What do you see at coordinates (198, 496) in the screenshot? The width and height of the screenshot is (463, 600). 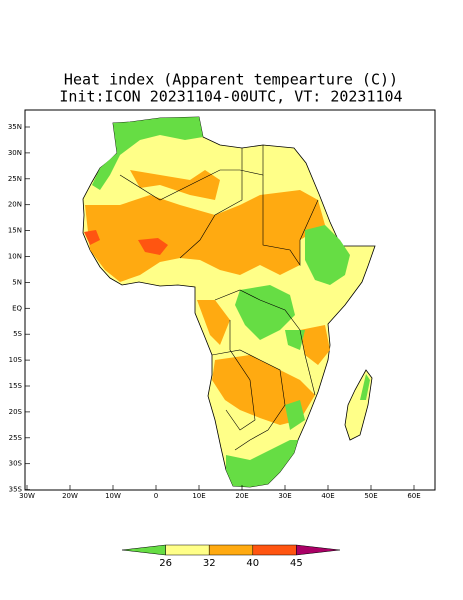 I see `lon-tick-label: 10E` at bounding box center [198, 496].